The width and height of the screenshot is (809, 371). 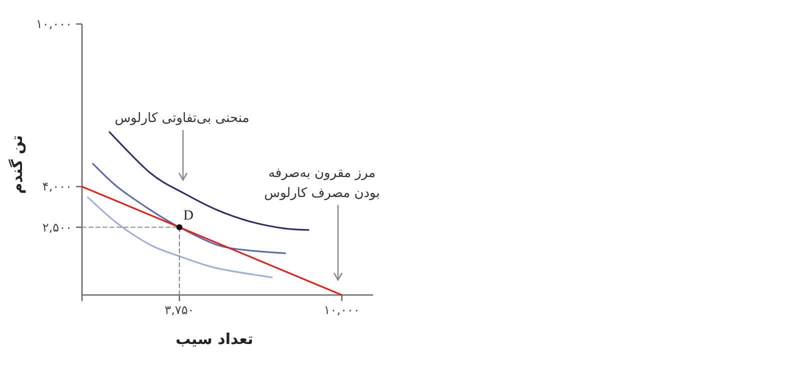 I want to click on x-axis-title: تعداد سیب, so click(x=215, y=339).